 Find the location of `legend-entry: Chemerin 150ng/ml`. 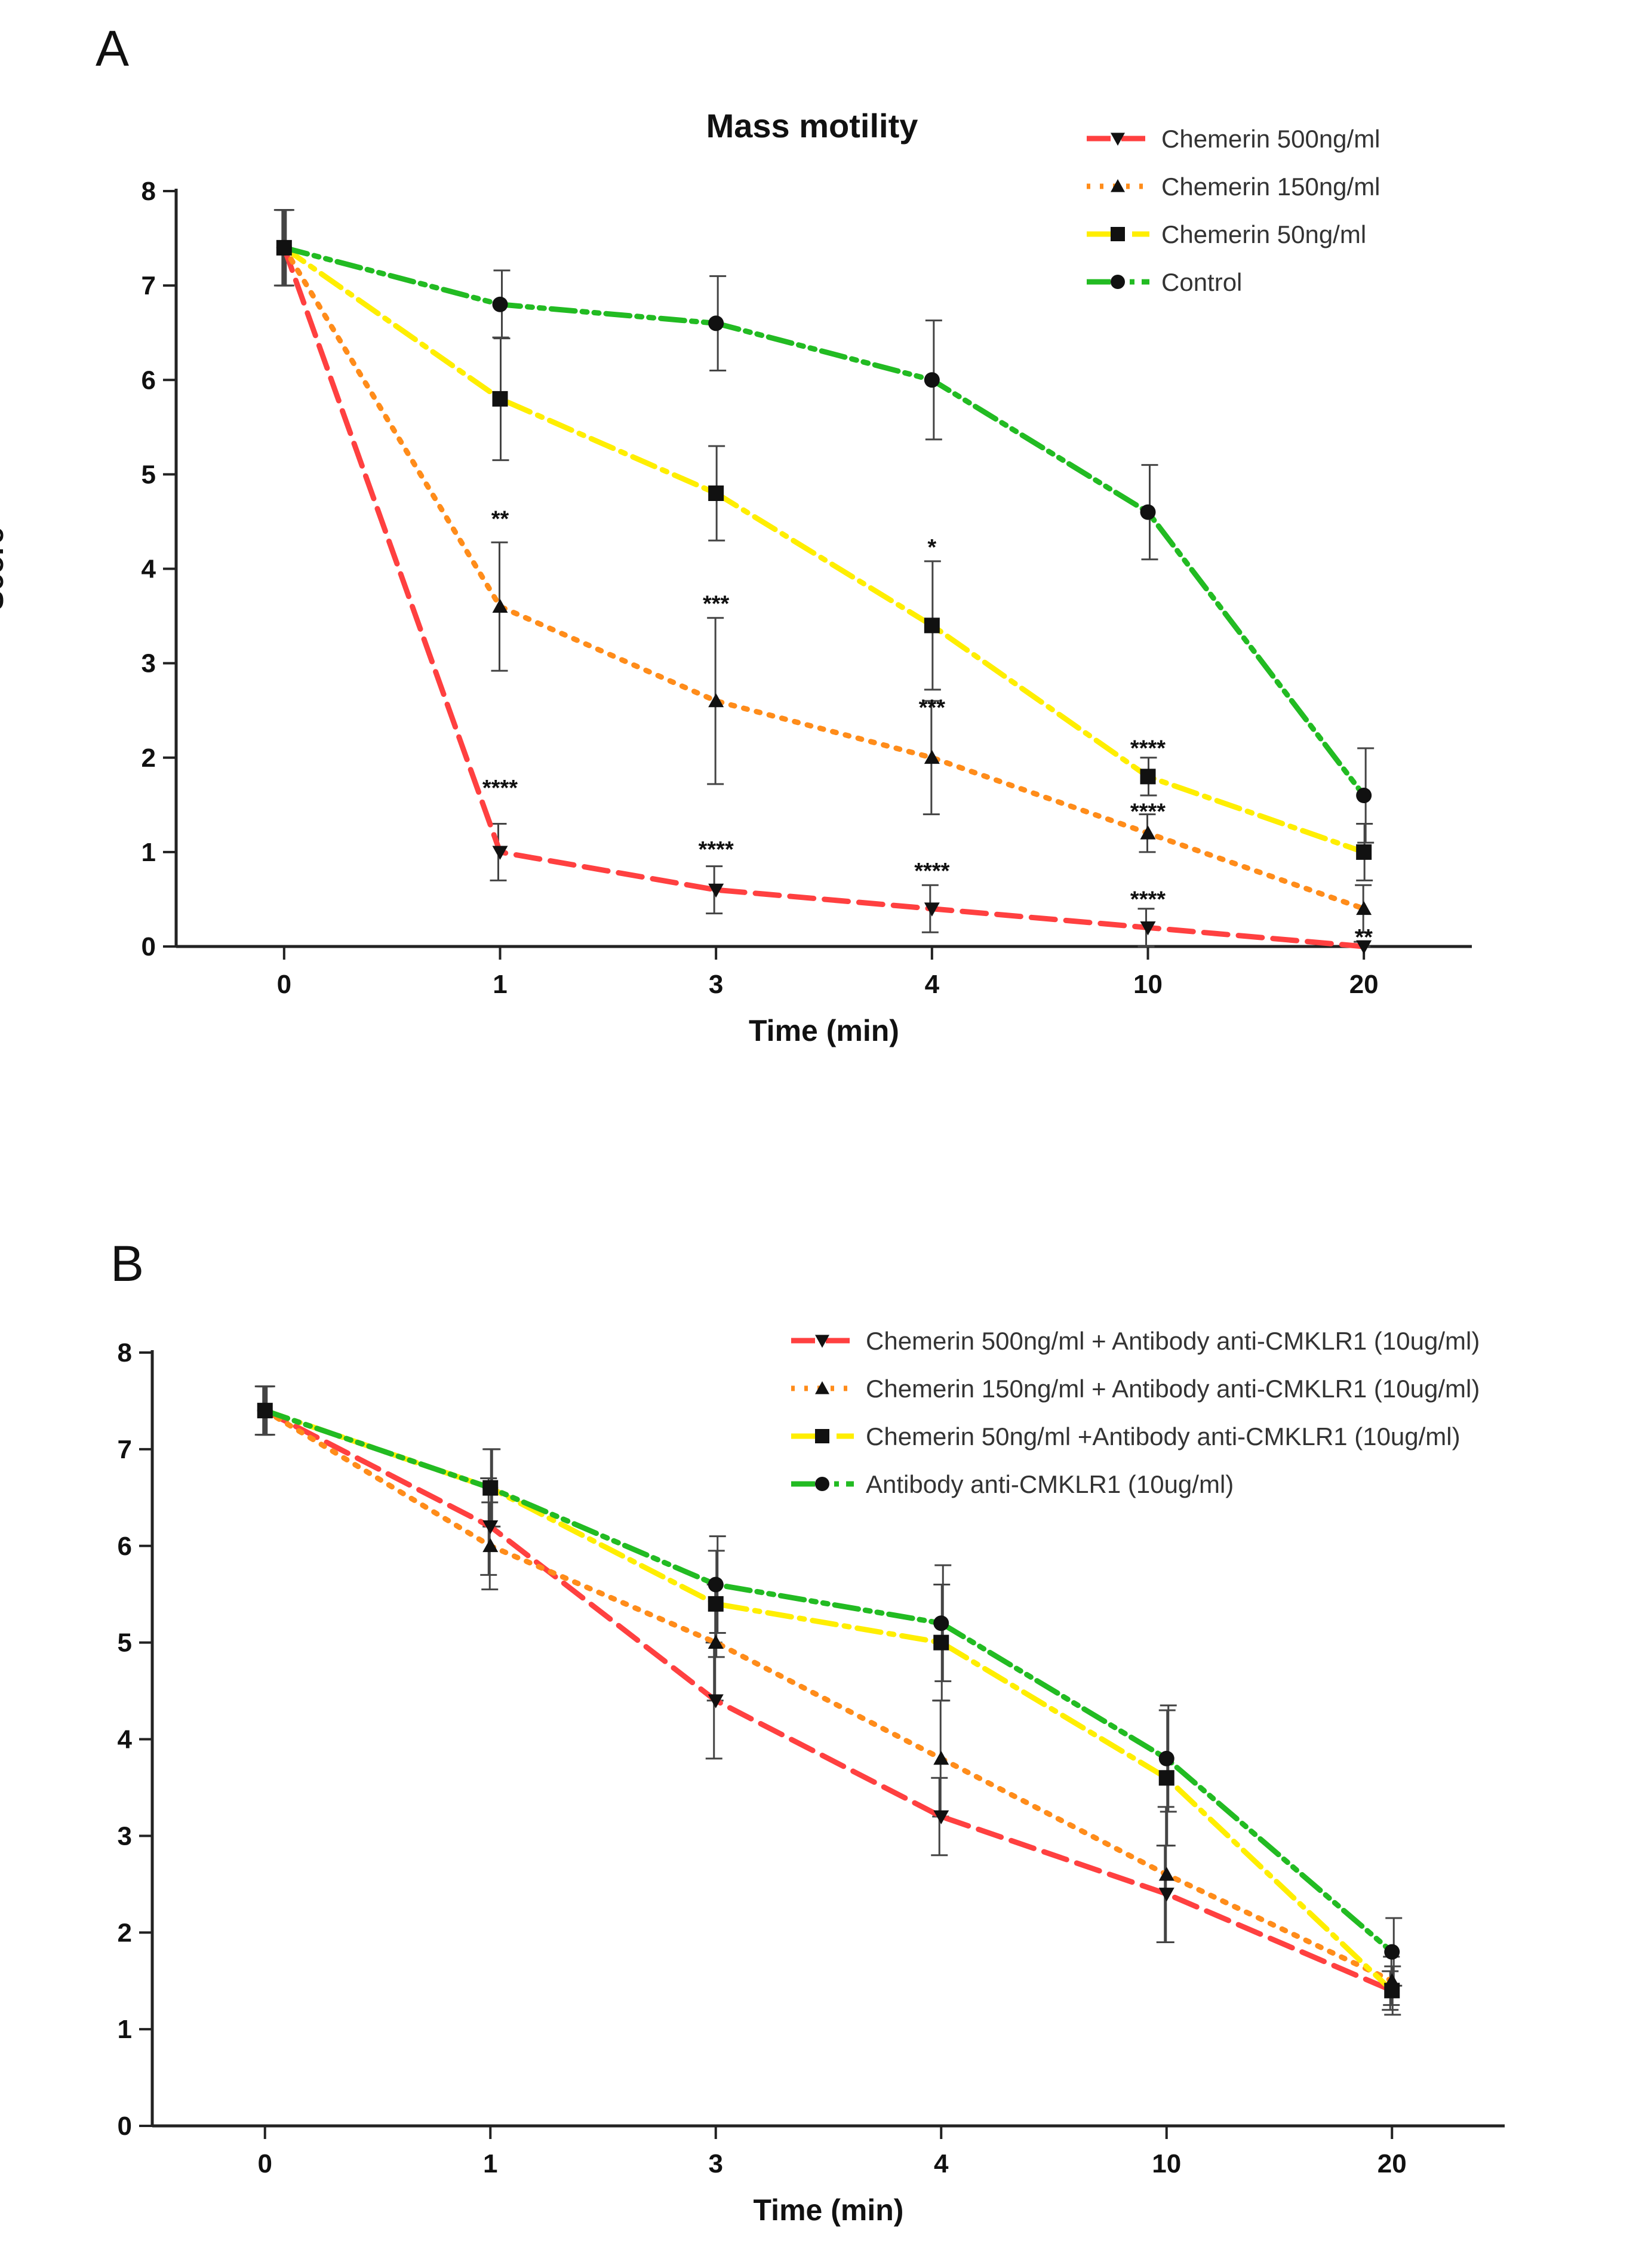

legend-entry: Chemerin 150ng/ml is located at coordinates (1270, 187).